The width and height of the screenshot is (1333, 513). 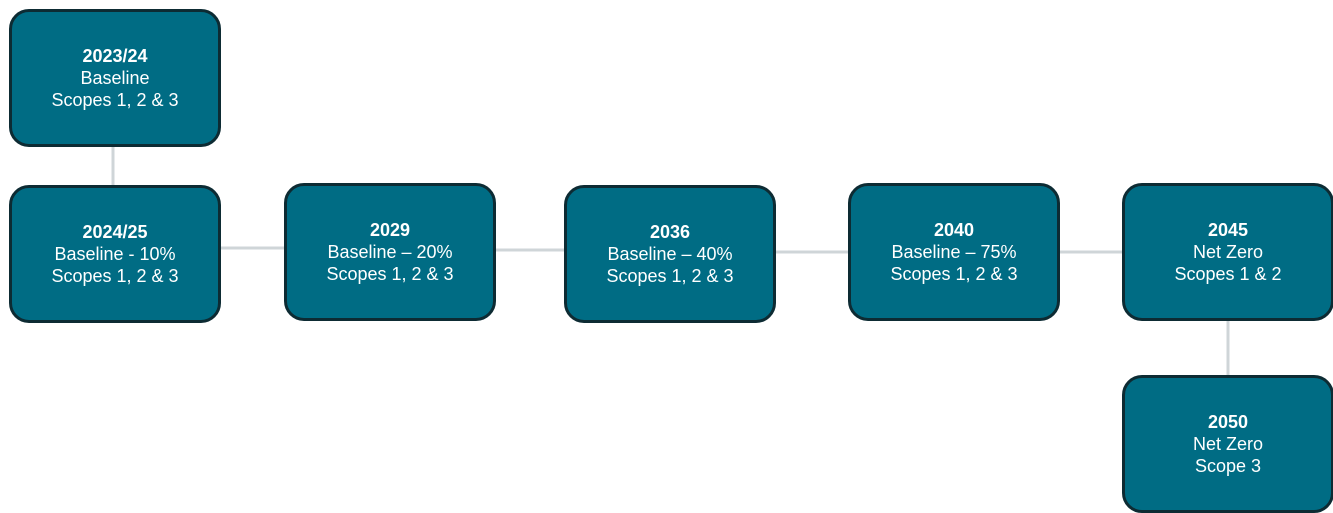 I want to click on milestone-2024-25: 2024/25 Baseline - 10% Scopes 1, 2 & 3, so click(x=115, y=254).